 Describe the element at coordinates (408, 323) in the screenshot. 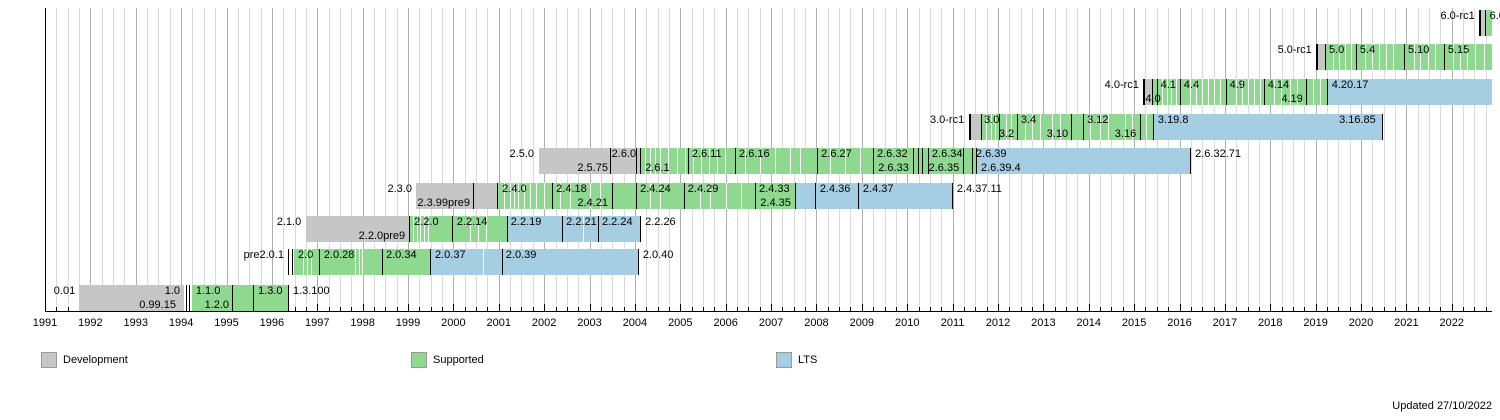

I see `axis-year-label: 1999` at that location.